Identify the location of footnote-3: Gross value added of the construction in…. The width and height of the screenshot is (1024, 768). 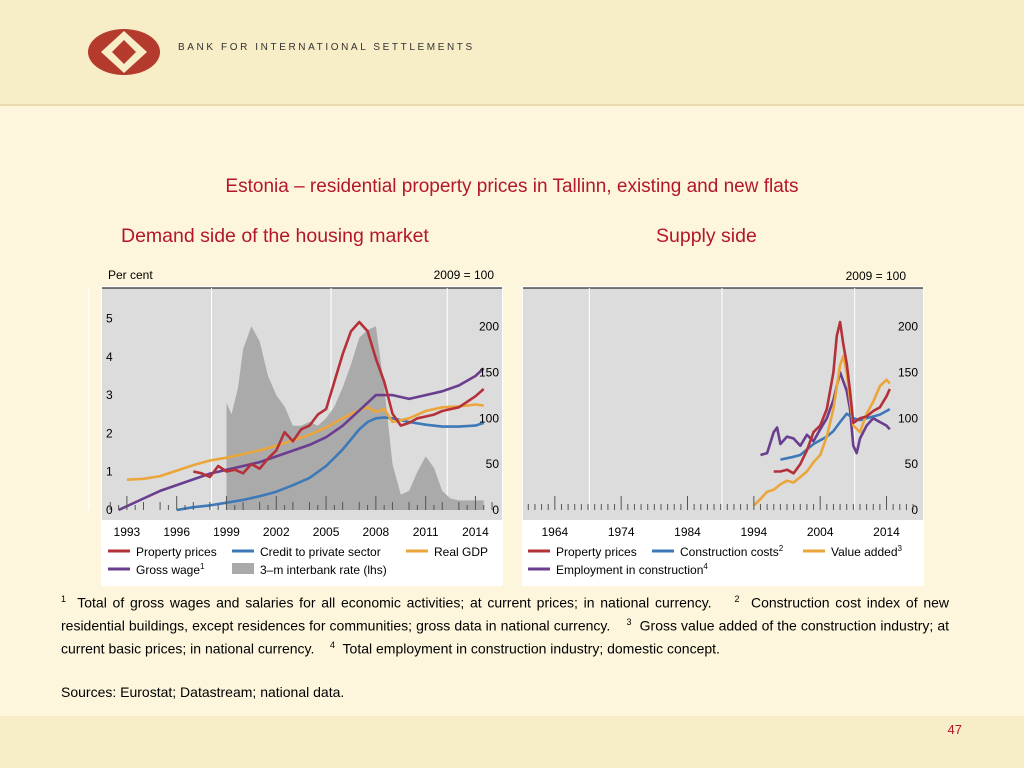
(505, 637).